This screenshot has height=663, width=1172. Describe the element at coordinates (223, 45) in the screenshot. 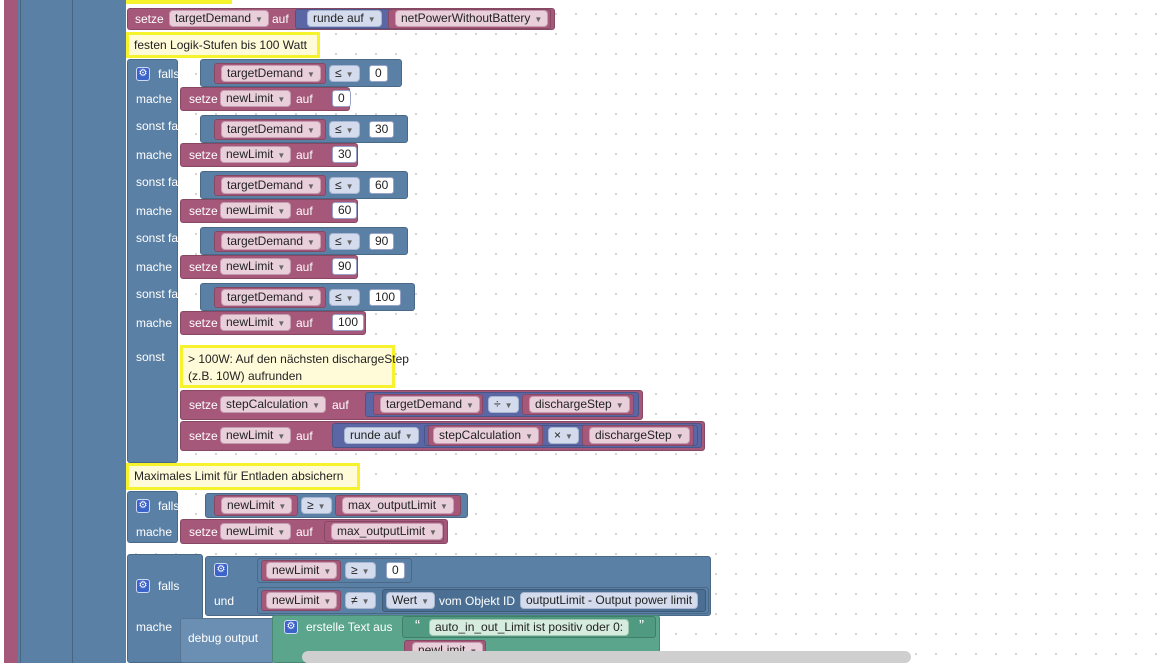

I see `comment-logic-steps: festen Logik-Stufen bis 100 Watt` at that location.